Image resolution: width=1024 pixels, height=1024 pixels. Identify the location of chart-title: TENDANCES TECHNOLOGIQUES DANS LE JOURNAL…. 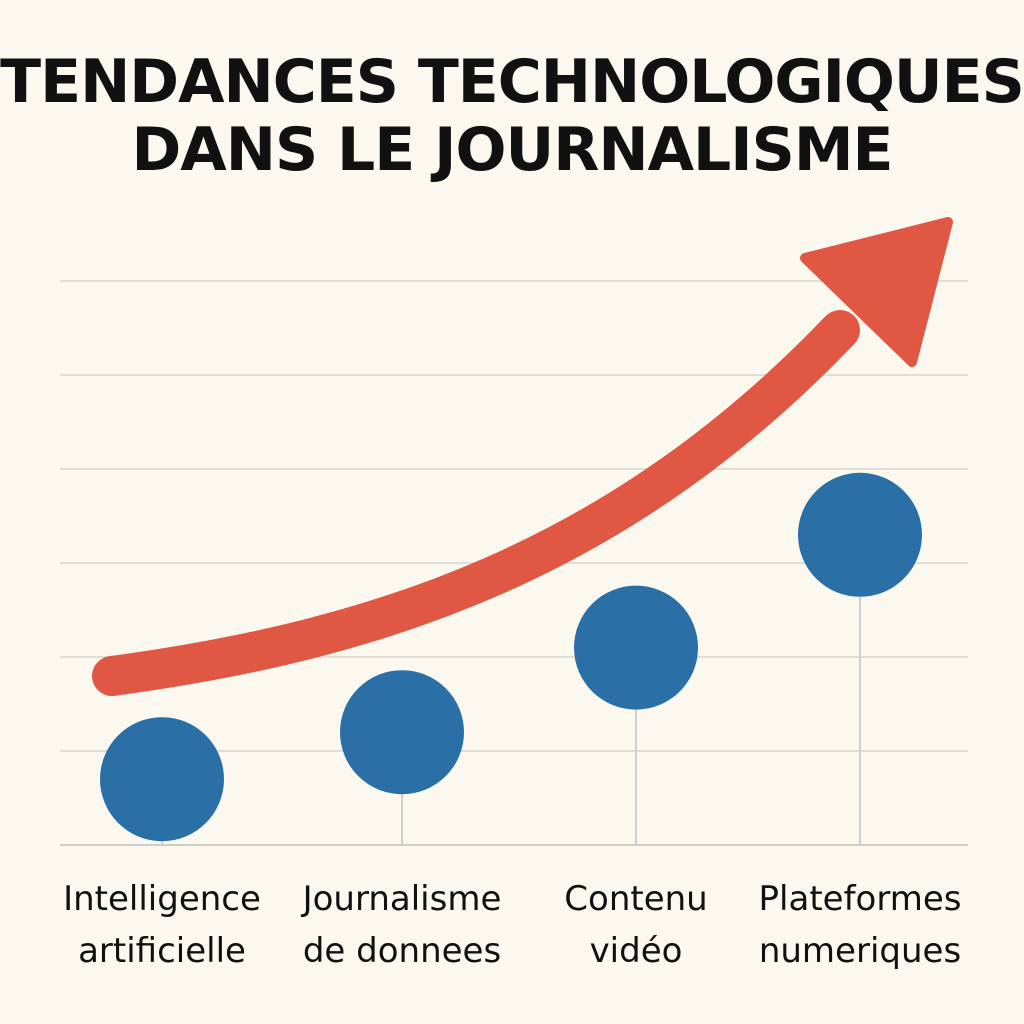
(512, 116).